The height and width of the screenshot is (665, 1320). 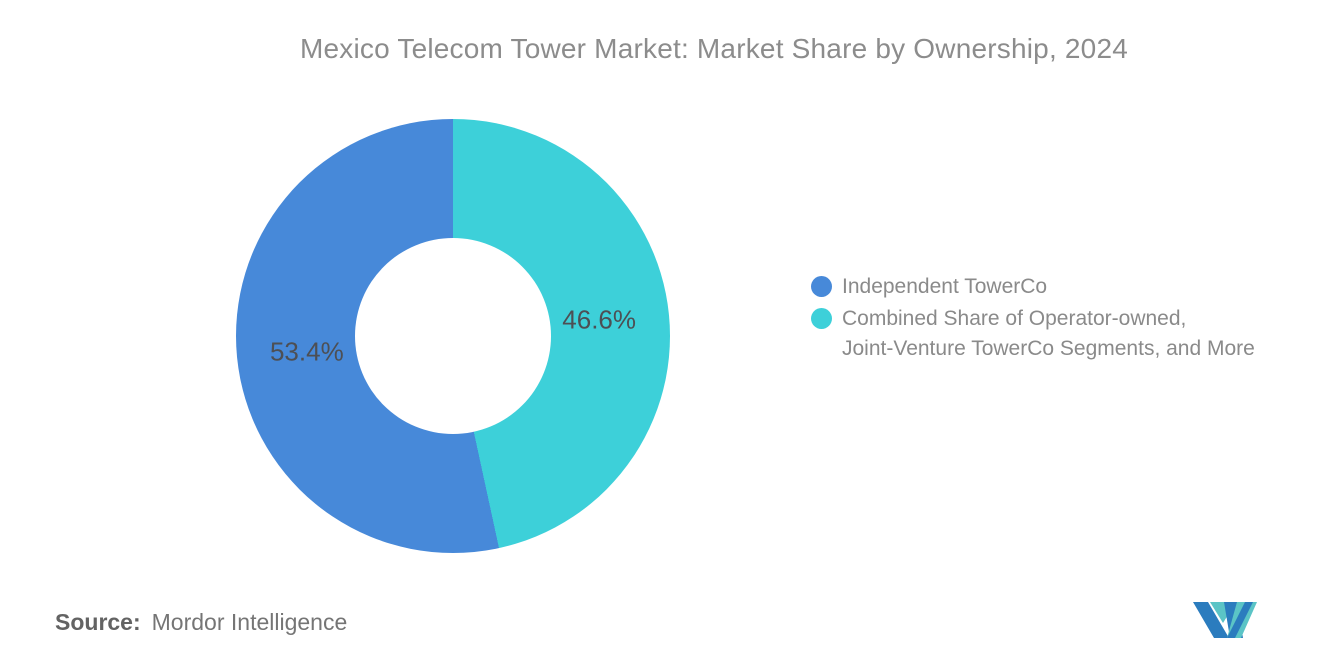 I want to click on legend-item-label: Independent TowerCo, so click(x=945, y=286).